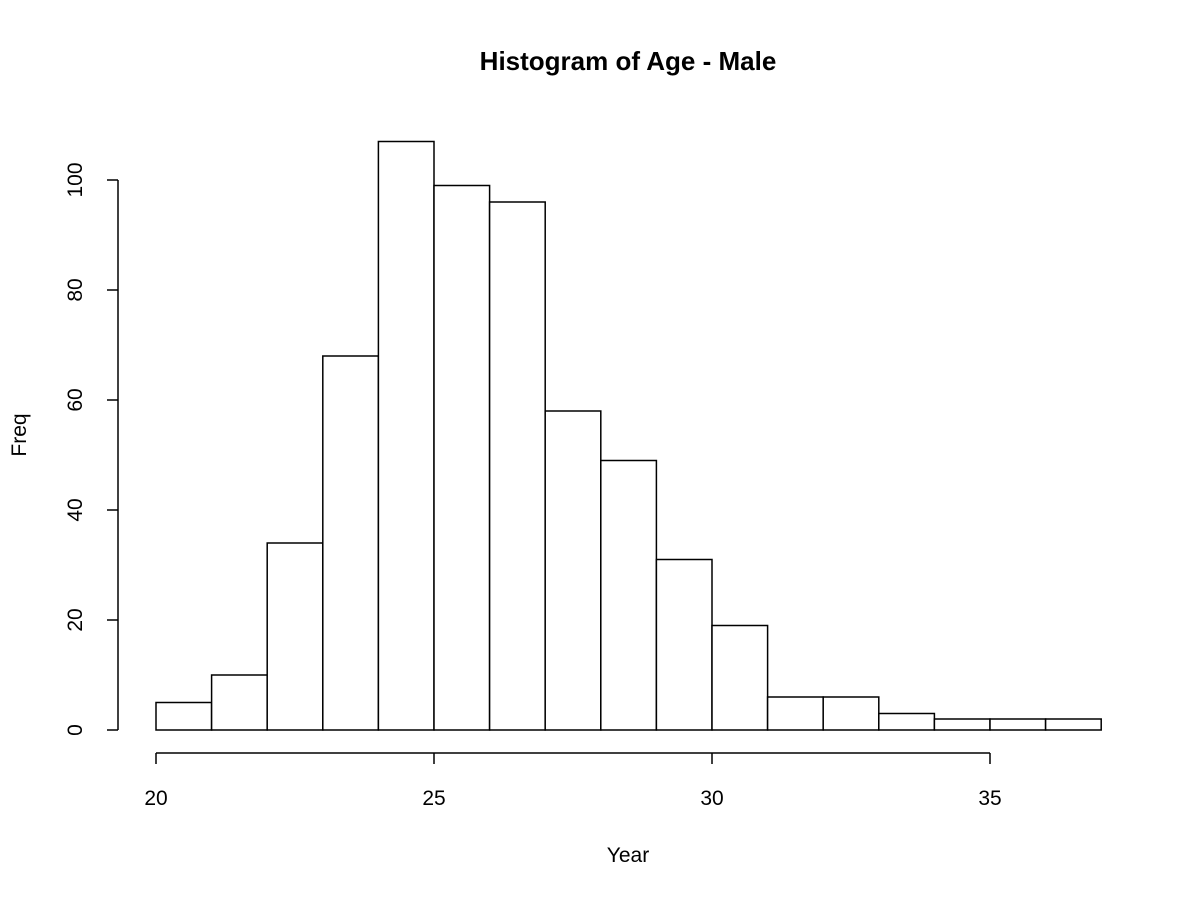  What do you see at coordinates (75, 730) in the screenshot?
I see `y-tick-label: 0` at bounding box center [75, 730].